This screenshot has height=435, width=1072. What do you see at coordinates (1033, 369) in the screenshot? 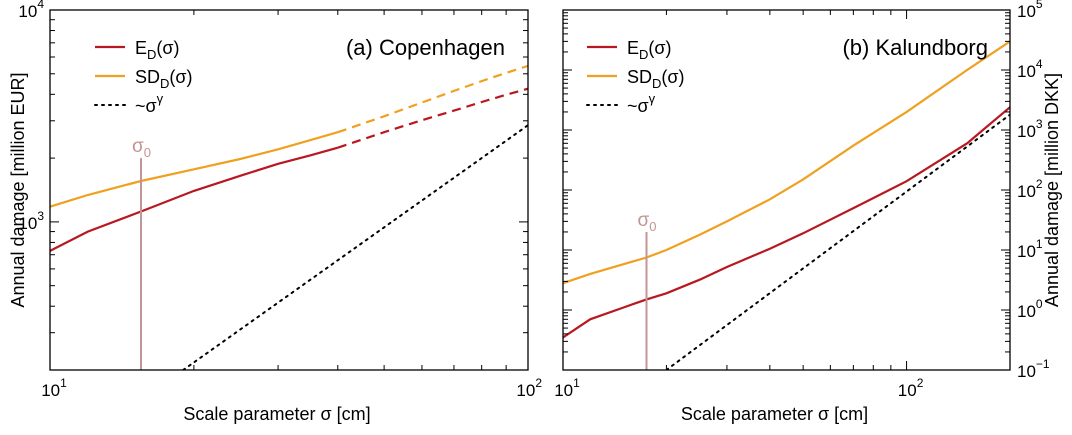
I see `y-tick-label: 10⁻¹` at bounding box center [1033, 369].